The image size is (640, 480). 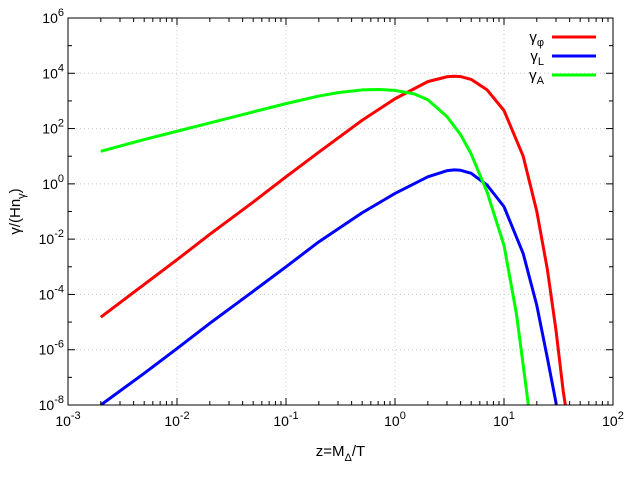 What do you see at coordinates (53, 182) in the screenshot?
I see `y-tick-label: 10⁰` at bounding box center [53, 182].